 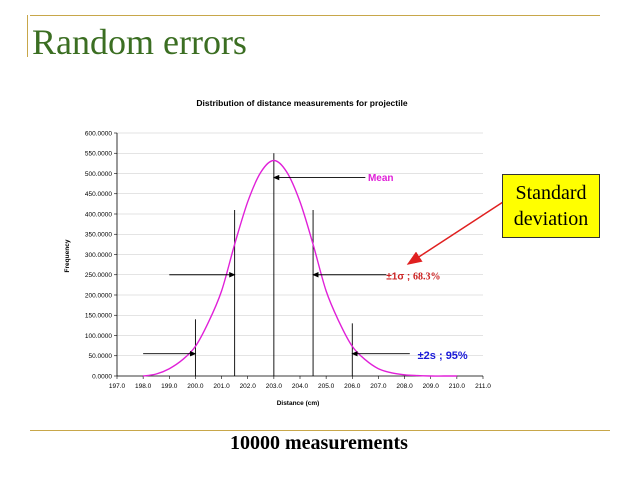 What do you see at coordinates (67, 255) in the screenshot?
I see `y-axis-label: Frequency` at bounding box center [67, 255].